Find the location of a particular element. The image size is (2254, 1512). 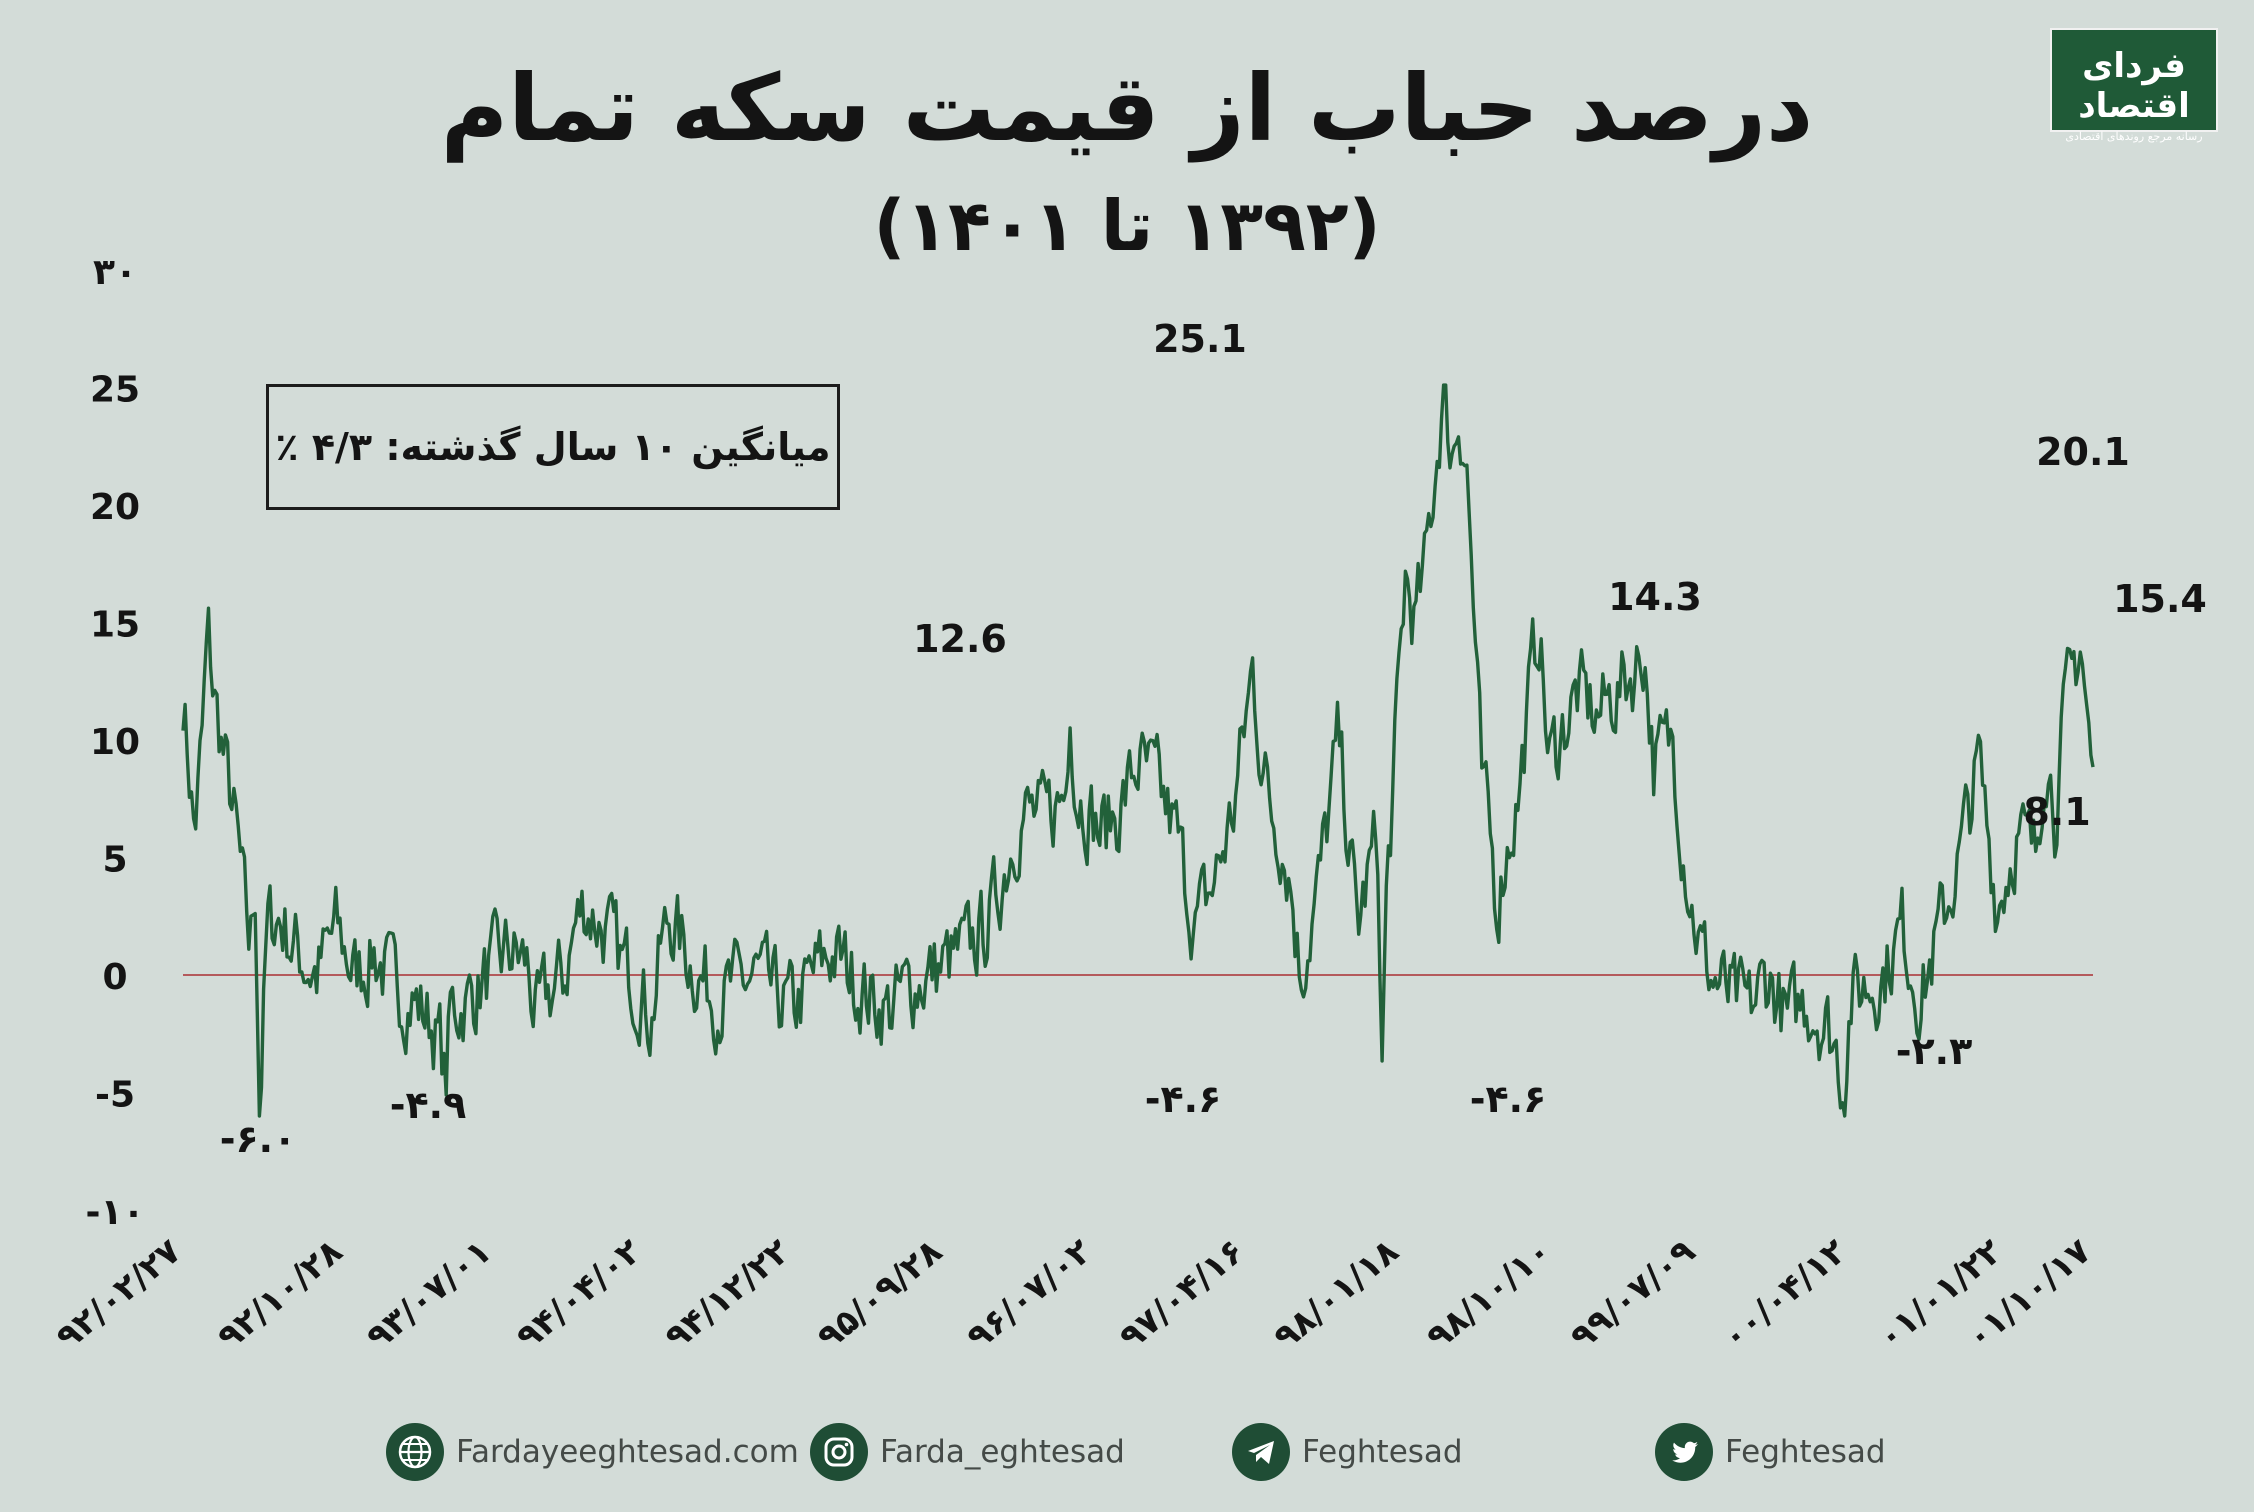

y-tick-label: 15 is located at coordinates (115, 625).